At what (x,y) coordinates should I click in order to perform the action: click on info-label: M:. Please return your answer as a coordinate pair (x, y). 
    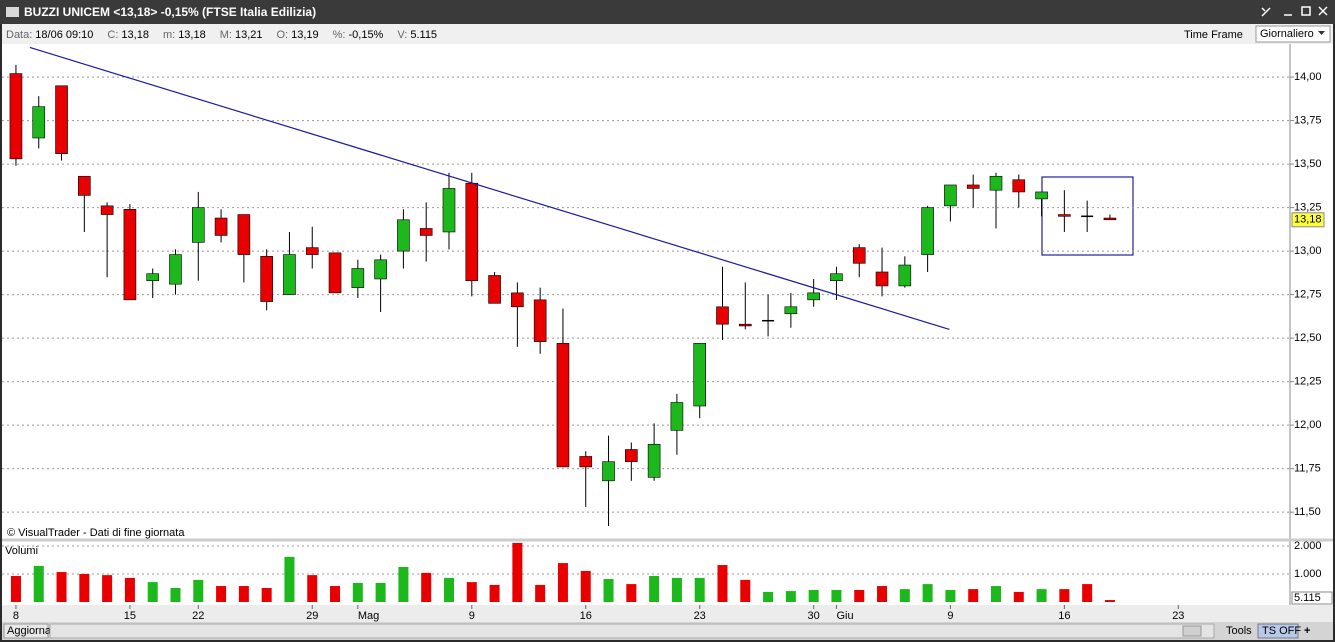
    Looking at the image, I should click on (226, 35).